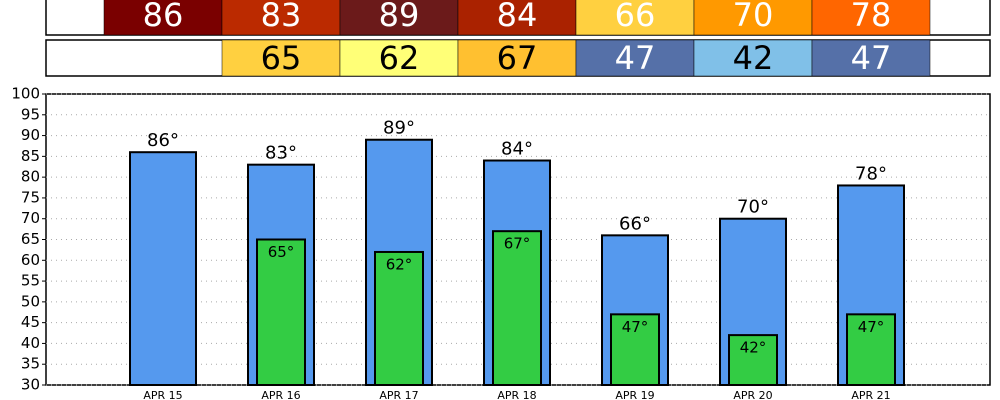 This screenshot has height=400, width=1000. I want to click on y-tick-label: 85, so click(30, 156).